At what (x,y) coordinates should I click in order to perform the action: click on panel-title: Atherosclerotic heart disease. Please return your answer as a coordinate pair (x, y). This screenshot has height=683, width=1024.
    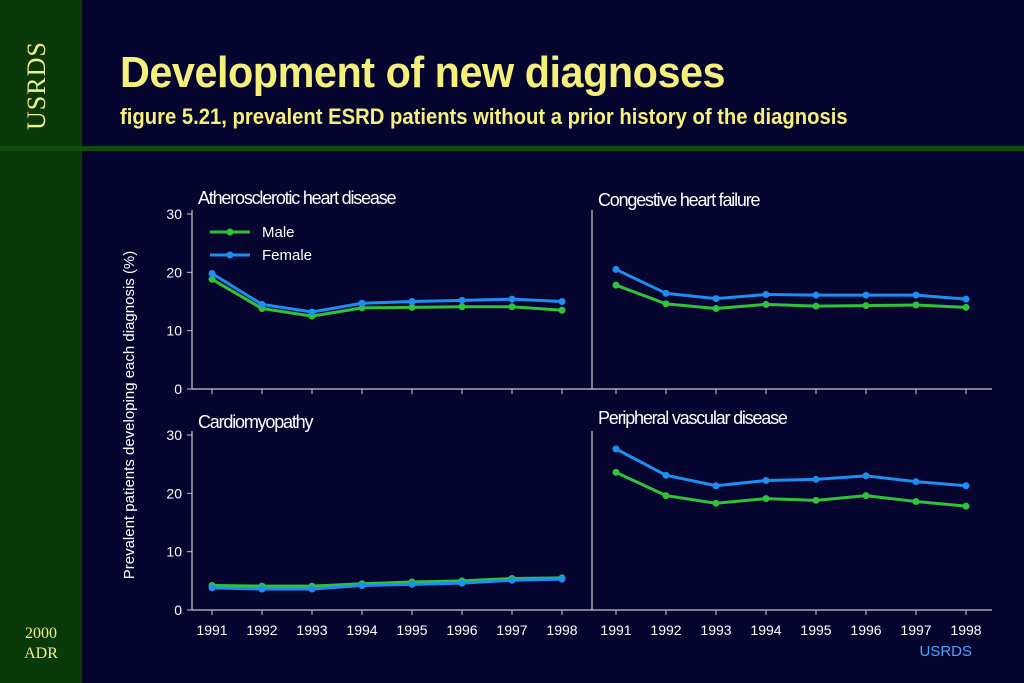
    Looking at the image, I should click on (297, 198).